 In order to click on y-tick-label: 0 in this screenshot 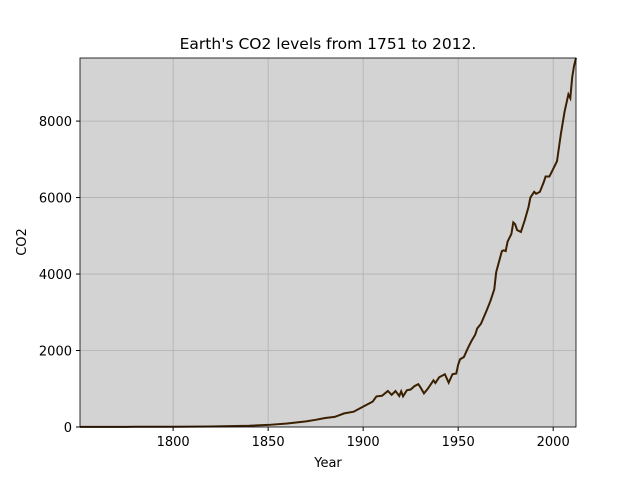, I will do `click(68, 428)`.